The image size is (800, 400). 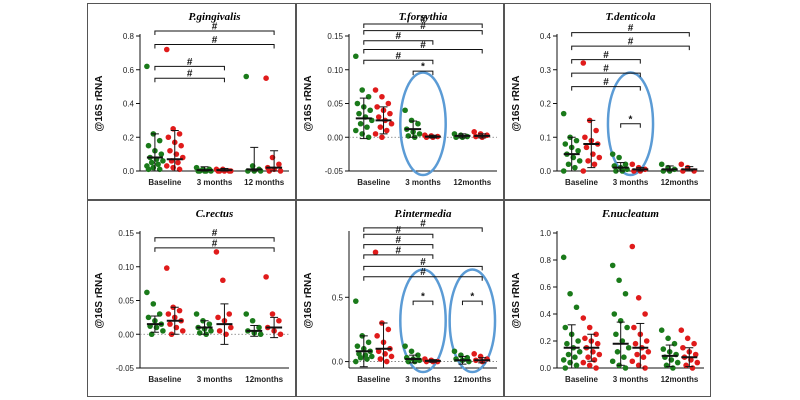 What do you see at coordinates (423, 17) in the screenshot?
I see `chart-title: T.forsythia` at bounding box center [423, 17].